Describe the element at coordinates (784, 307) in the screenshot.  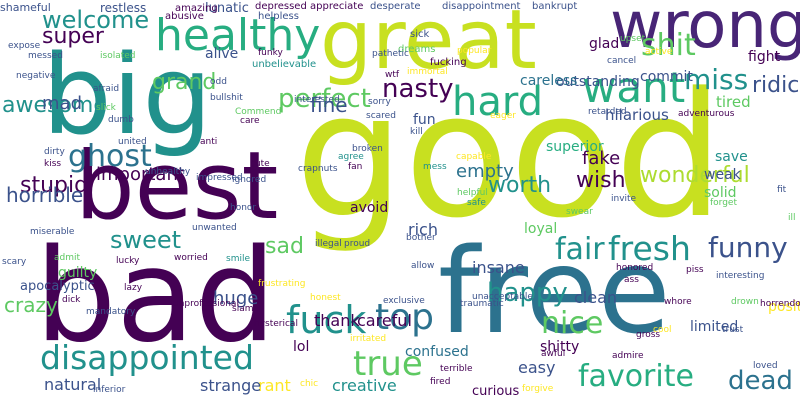
I see `word-positive: positive` at that location.